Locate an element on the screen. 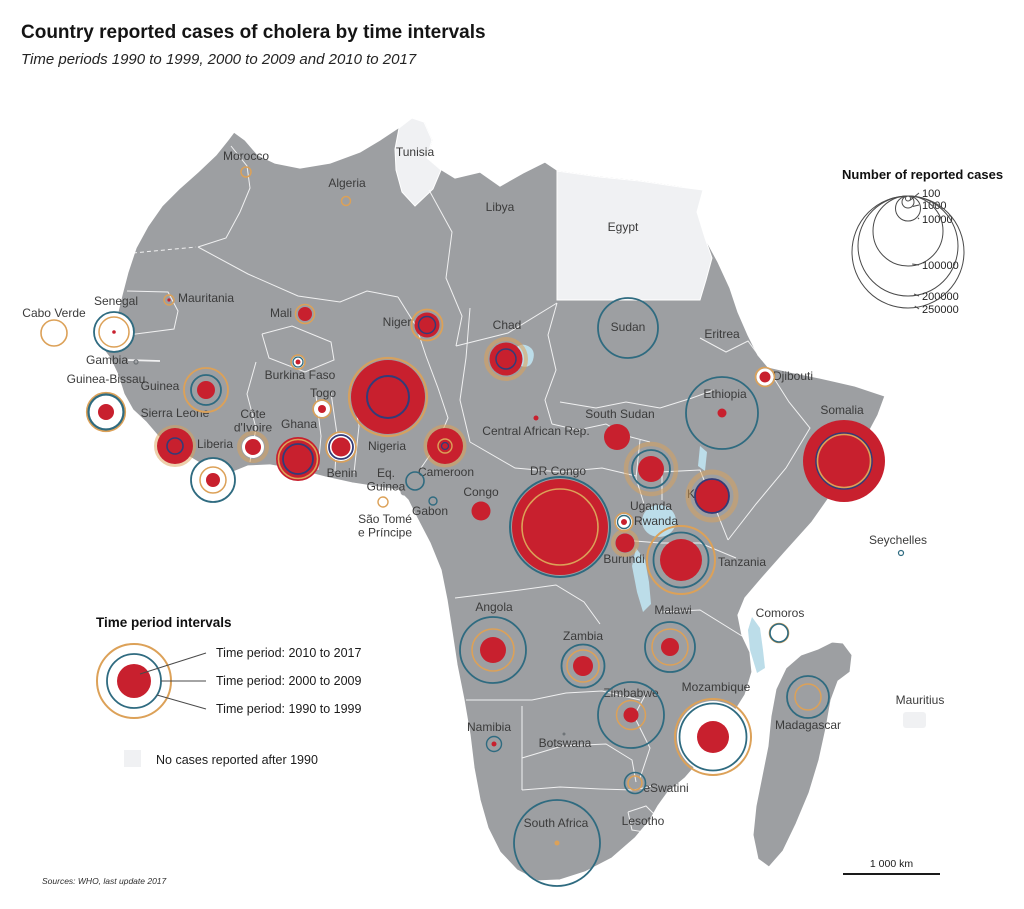 The height and width of the screenshot is (909, 1024). bubble-liberia-ring-orange is located at coordinates (213, 480).